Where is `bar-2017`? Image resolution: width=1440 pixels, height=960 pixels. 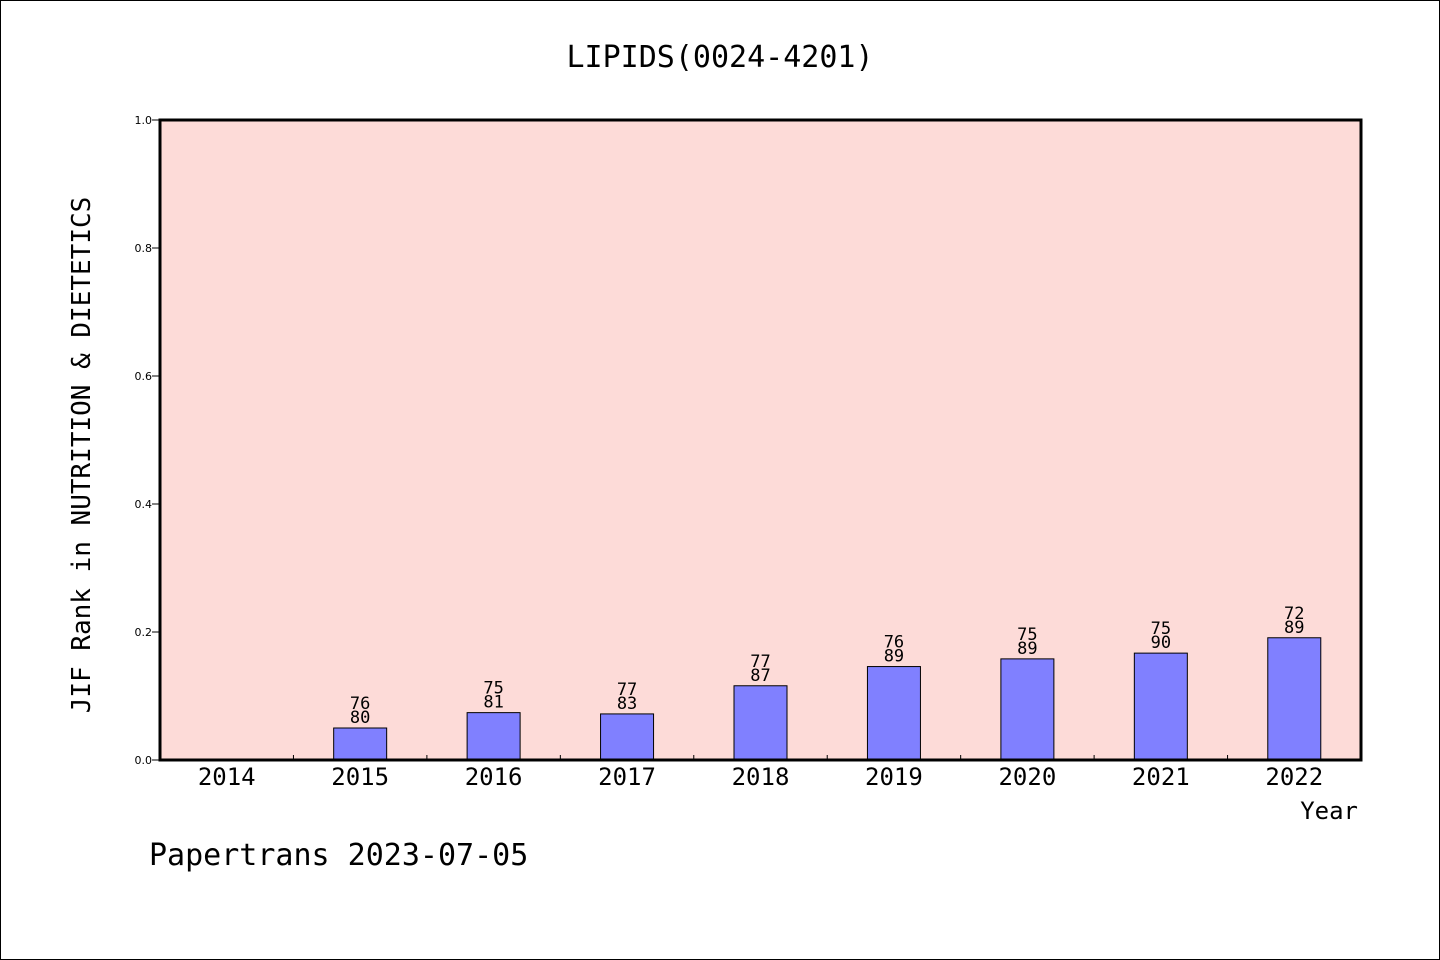
bar-2017 is located at coordinates (627, 737).